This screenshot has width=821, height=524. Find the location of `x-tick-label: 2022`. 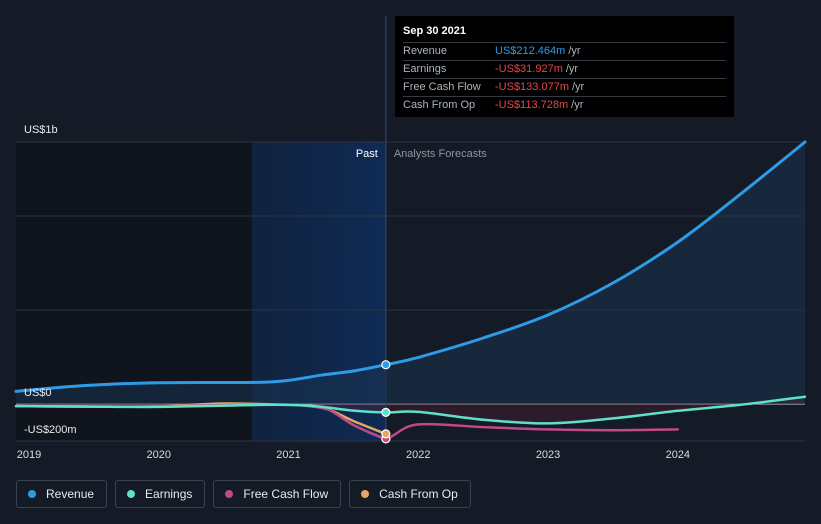

x-tick-label: 2022 is located at coordinates (418, 455).